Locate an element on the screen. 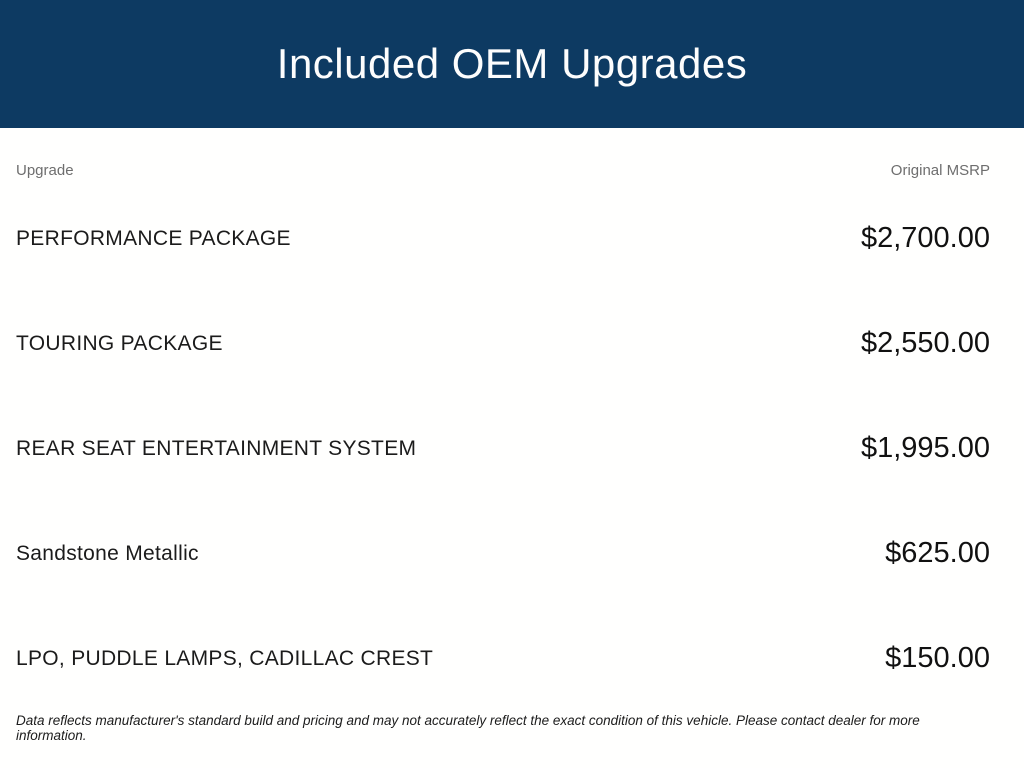  page-title: Included OEM Upgrades is located at coordinates (512, 63).